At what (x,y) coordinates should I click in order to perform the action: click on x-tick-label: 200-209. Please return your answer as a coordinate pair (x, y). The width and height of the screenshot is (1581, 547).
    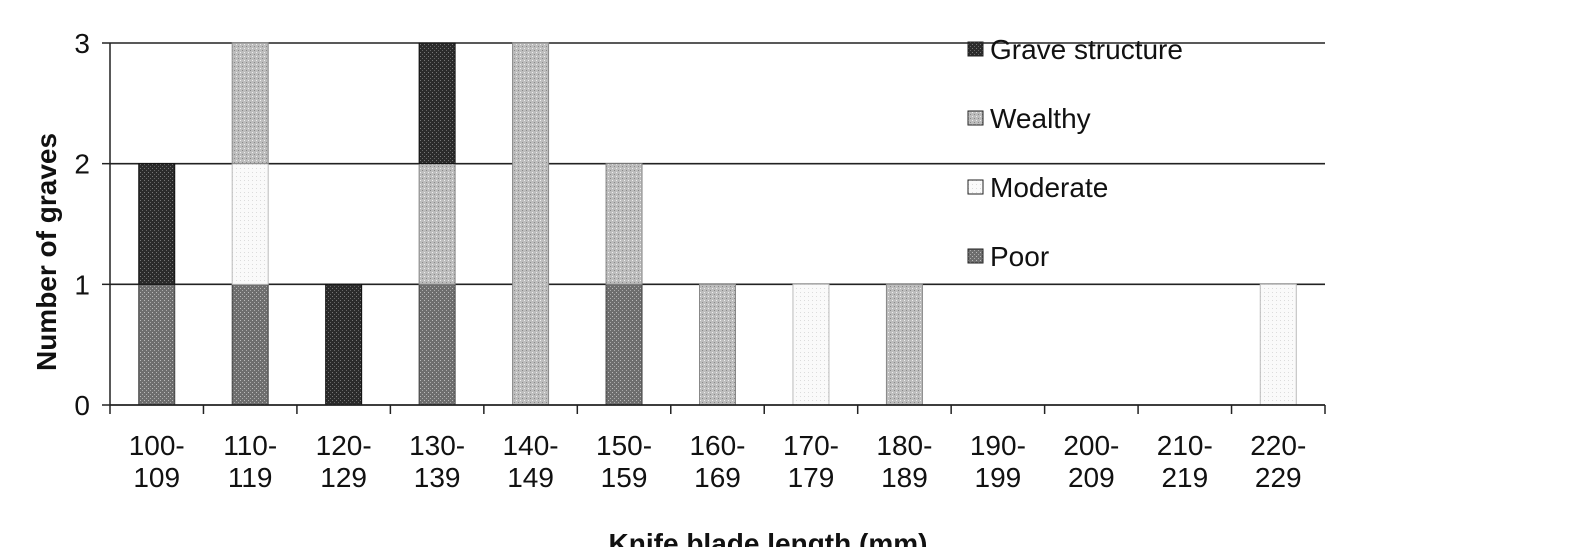
    Looking at the image, I should click on (1091, 461).